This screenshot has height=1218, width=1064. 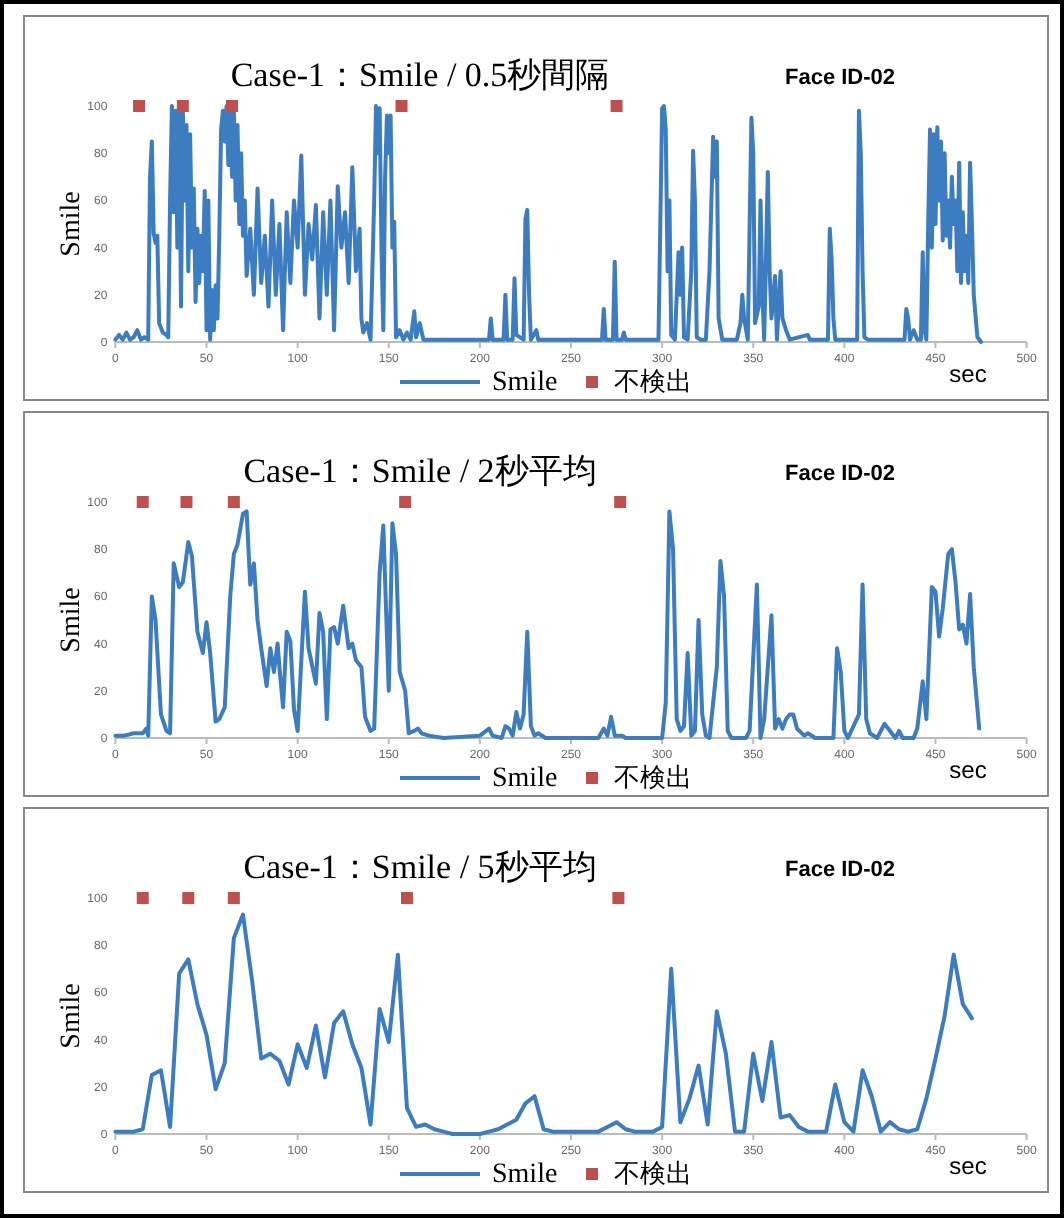 What do you see at coordinates (420, 867) in the screenshot?
I see `chart-title: Case-1：Smile / 5秒平均` at bounding box center [420, 867].